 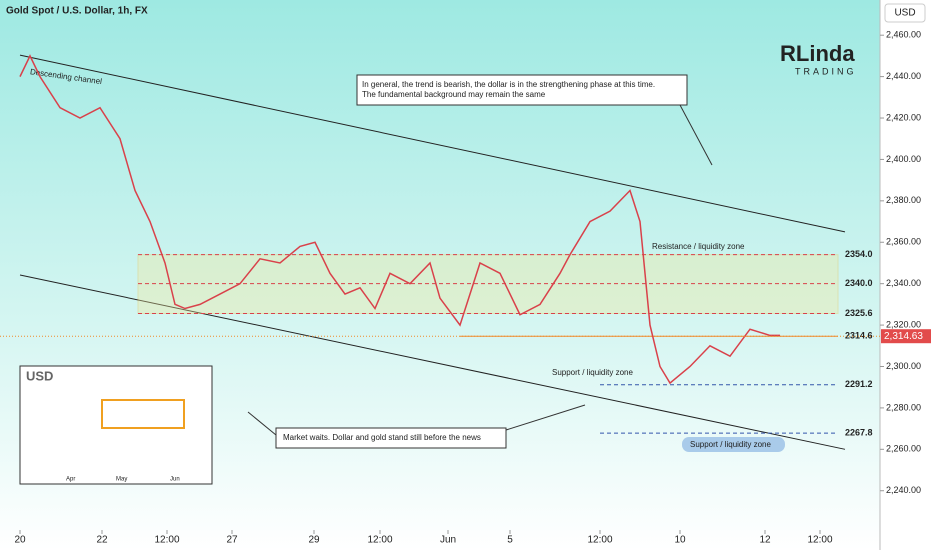 I want to click on y-tick-label: 2,300.00, so click(x=903, y=366).